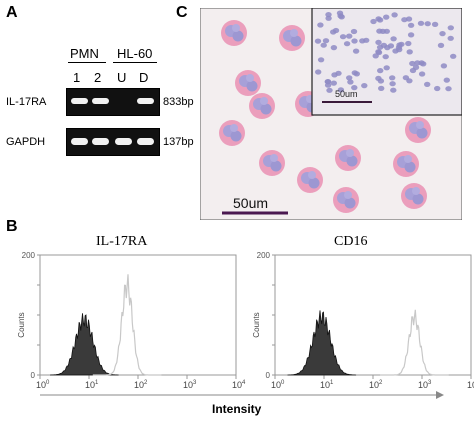 This screenshot has height=424, width=474. I want to click on group-label-hl60: HL-60, so click(135, 53).